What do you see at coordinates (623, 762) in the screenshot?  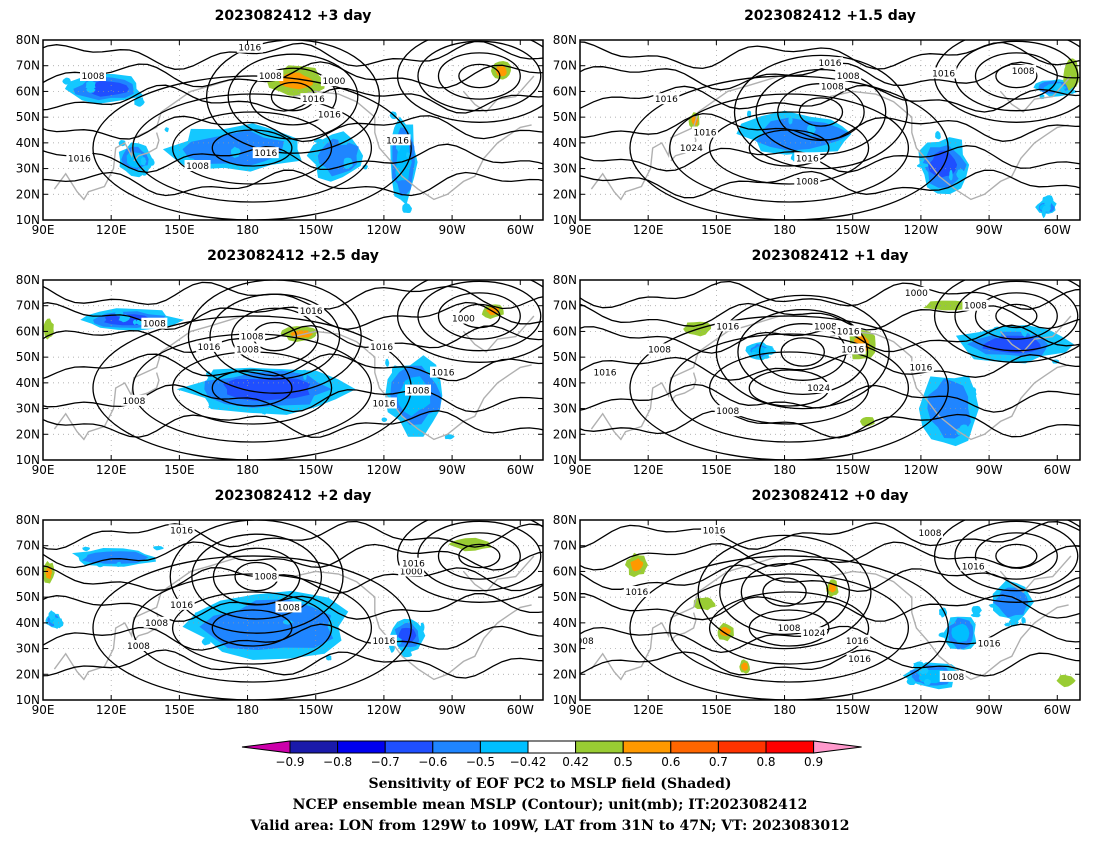 I see `colorbar-tick-label: 0.5` at bounding box center [623, 762].